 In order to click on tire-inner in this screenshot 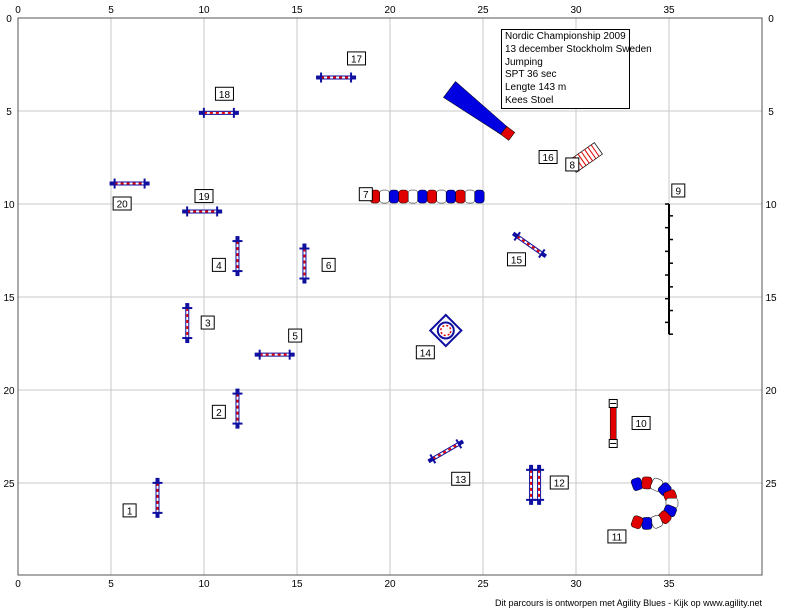, I will do `click(446, 330)`.